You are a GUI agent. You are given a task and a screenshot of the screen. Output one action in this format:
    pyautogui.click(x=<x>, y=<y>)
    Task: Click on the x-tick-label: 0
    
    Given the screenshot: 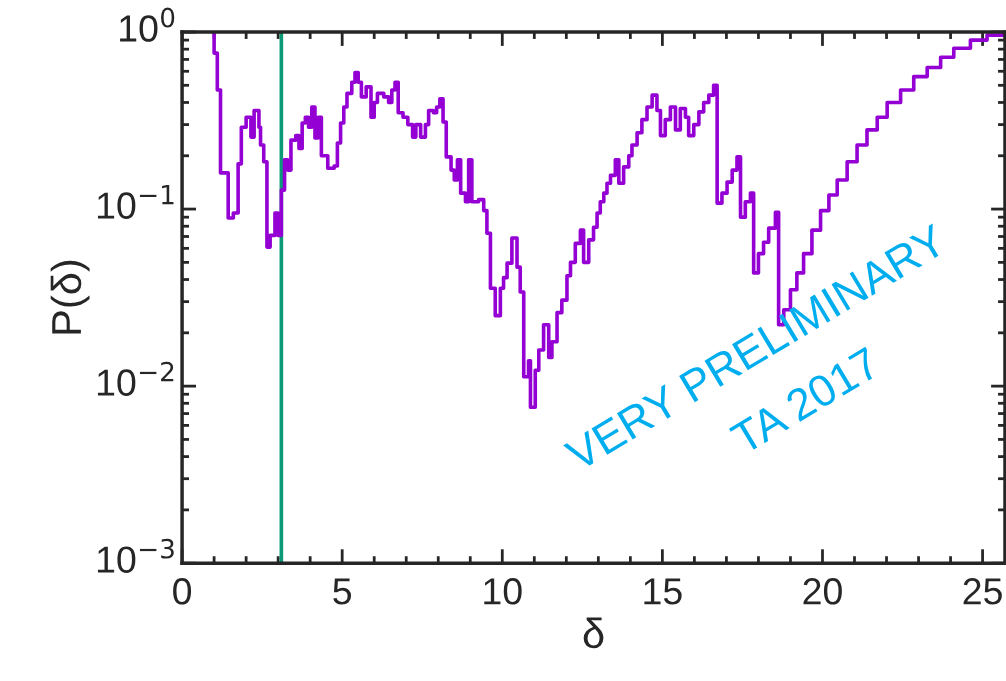 What is the action you would take?
    pyautogui.click(x=182, y=591)
    